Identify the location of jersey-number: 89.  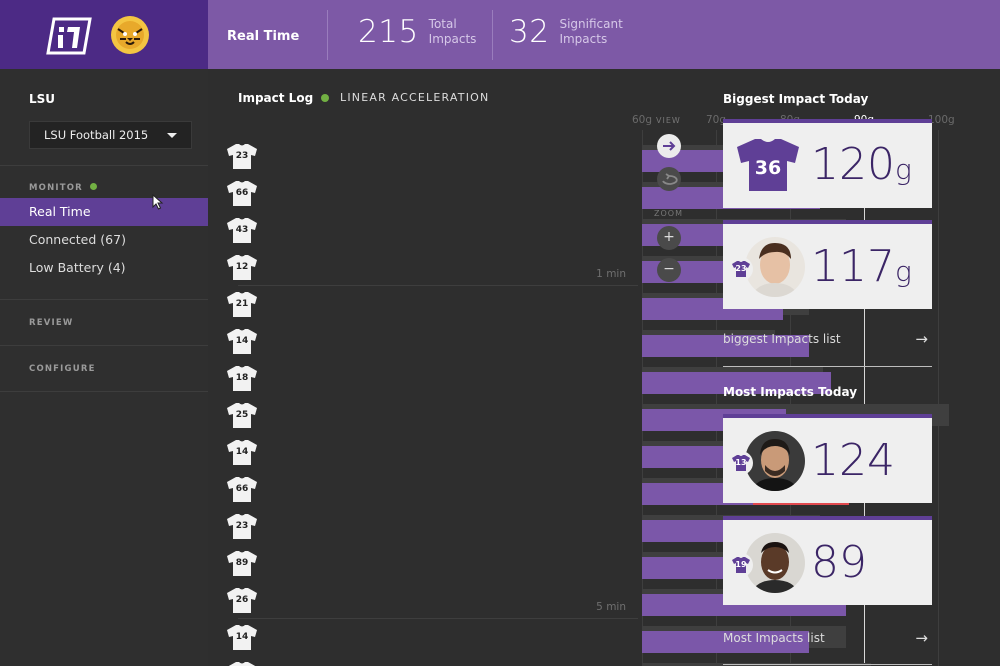
(242, 563).